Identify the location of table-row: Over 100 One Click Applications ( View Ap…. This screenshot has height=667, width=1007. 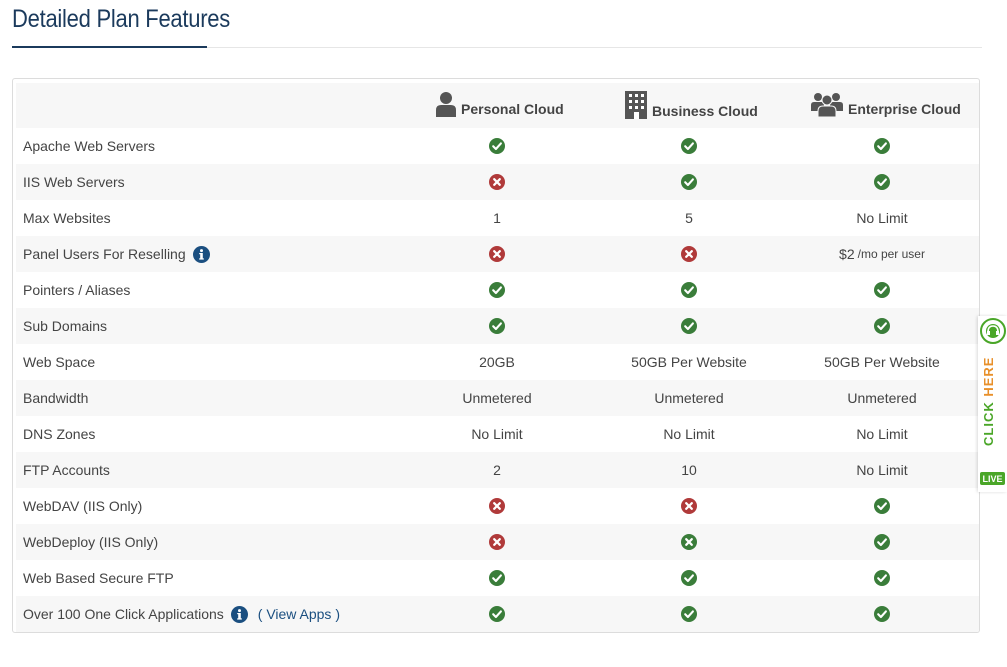
(497, 614).